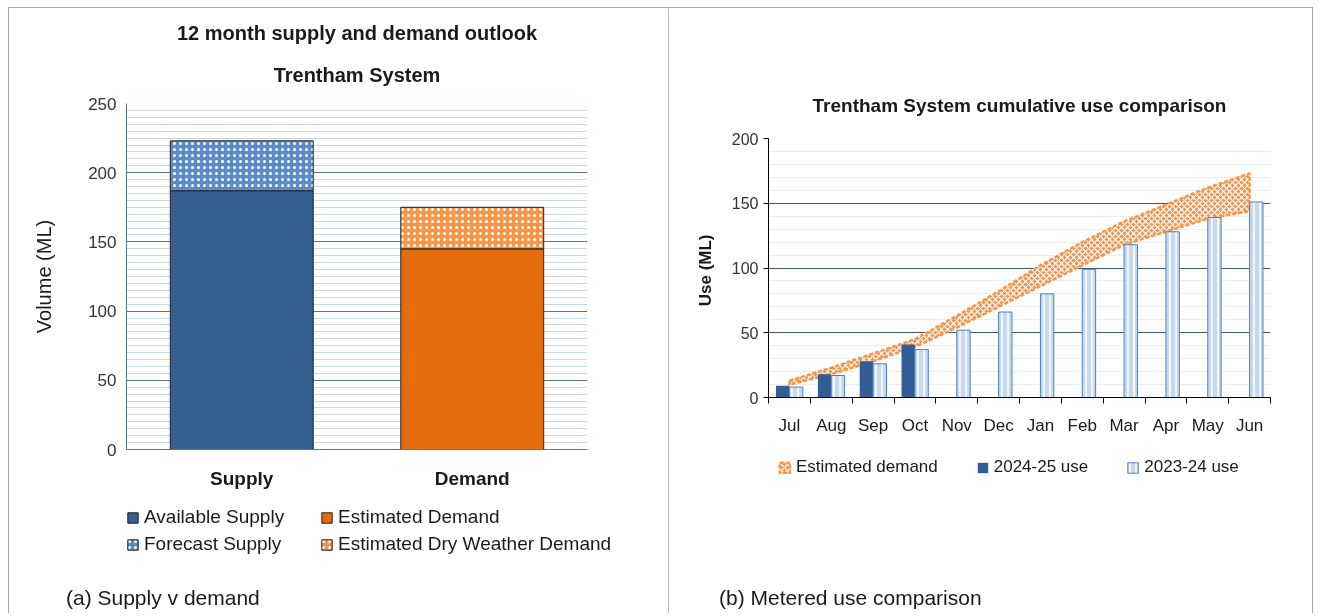 The width and height of the screenshot is (1320, 616). I want to click on legend-label: Estimated Dry Weather Demand, so click(475, 544).